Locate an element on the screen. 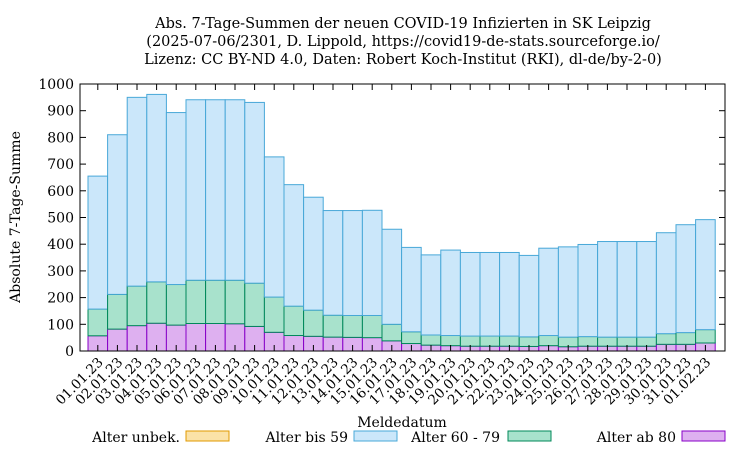 This screenshot has height=450, width=750. bar-alter-bis-59-17.01.23 is located at coordinates (411, 289).